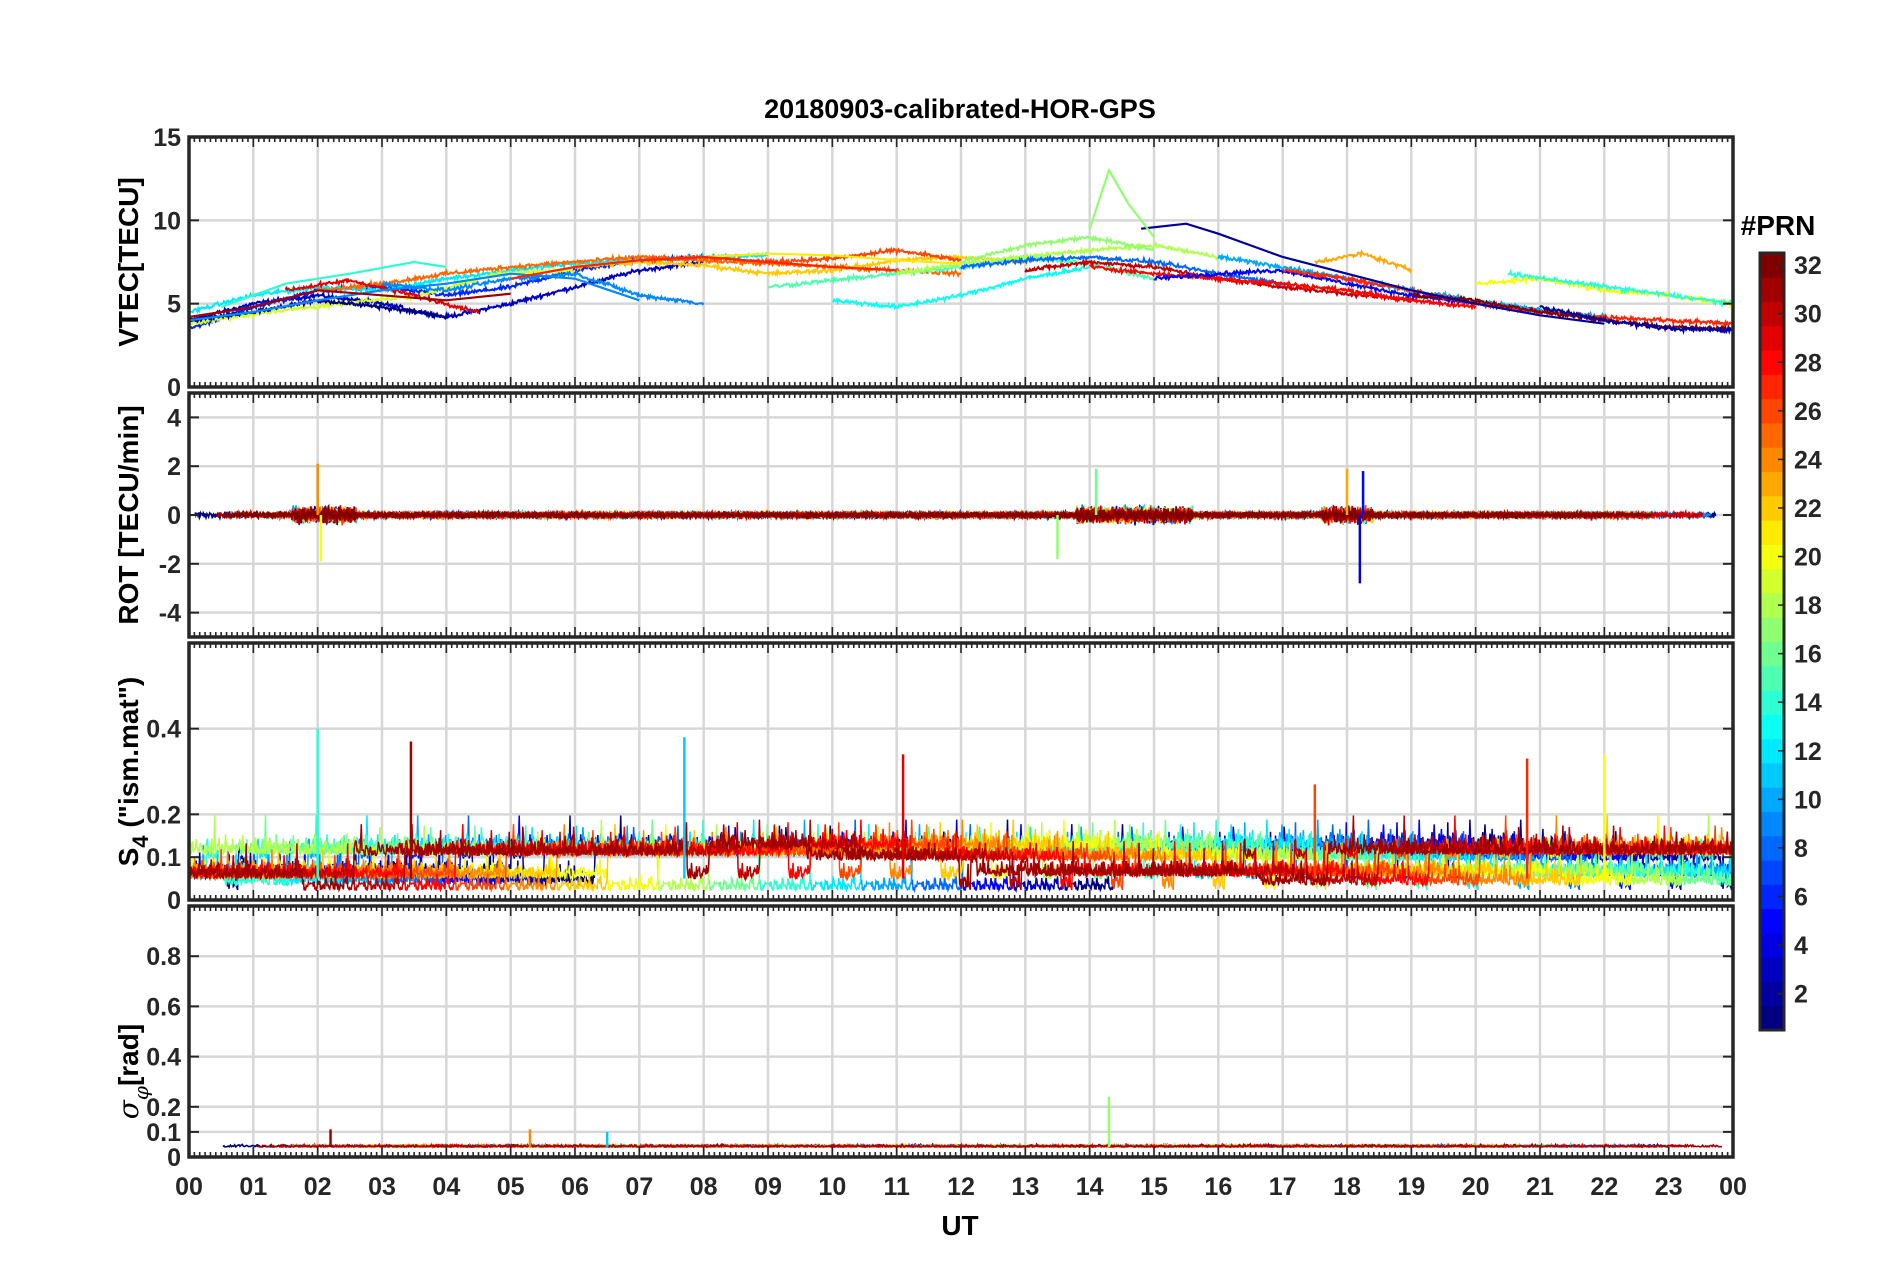 This screenshot has height=1272, width=1902. I want to click on y-tick-label: 4, so click(174, 418).